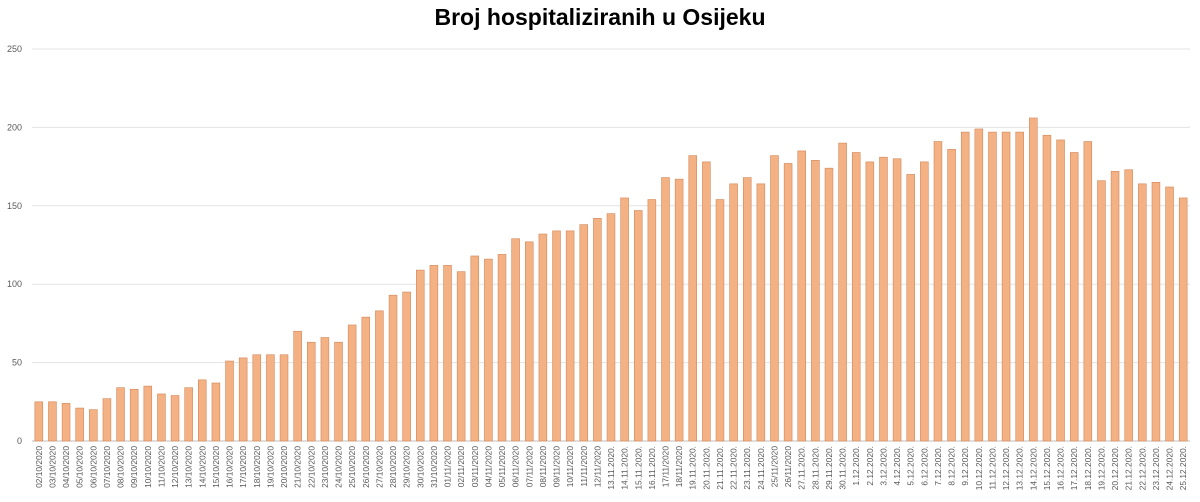 This screenshot has height=502, width=1200. I want to click on x-tick-label: 15.11.2020., so click(638, 468).